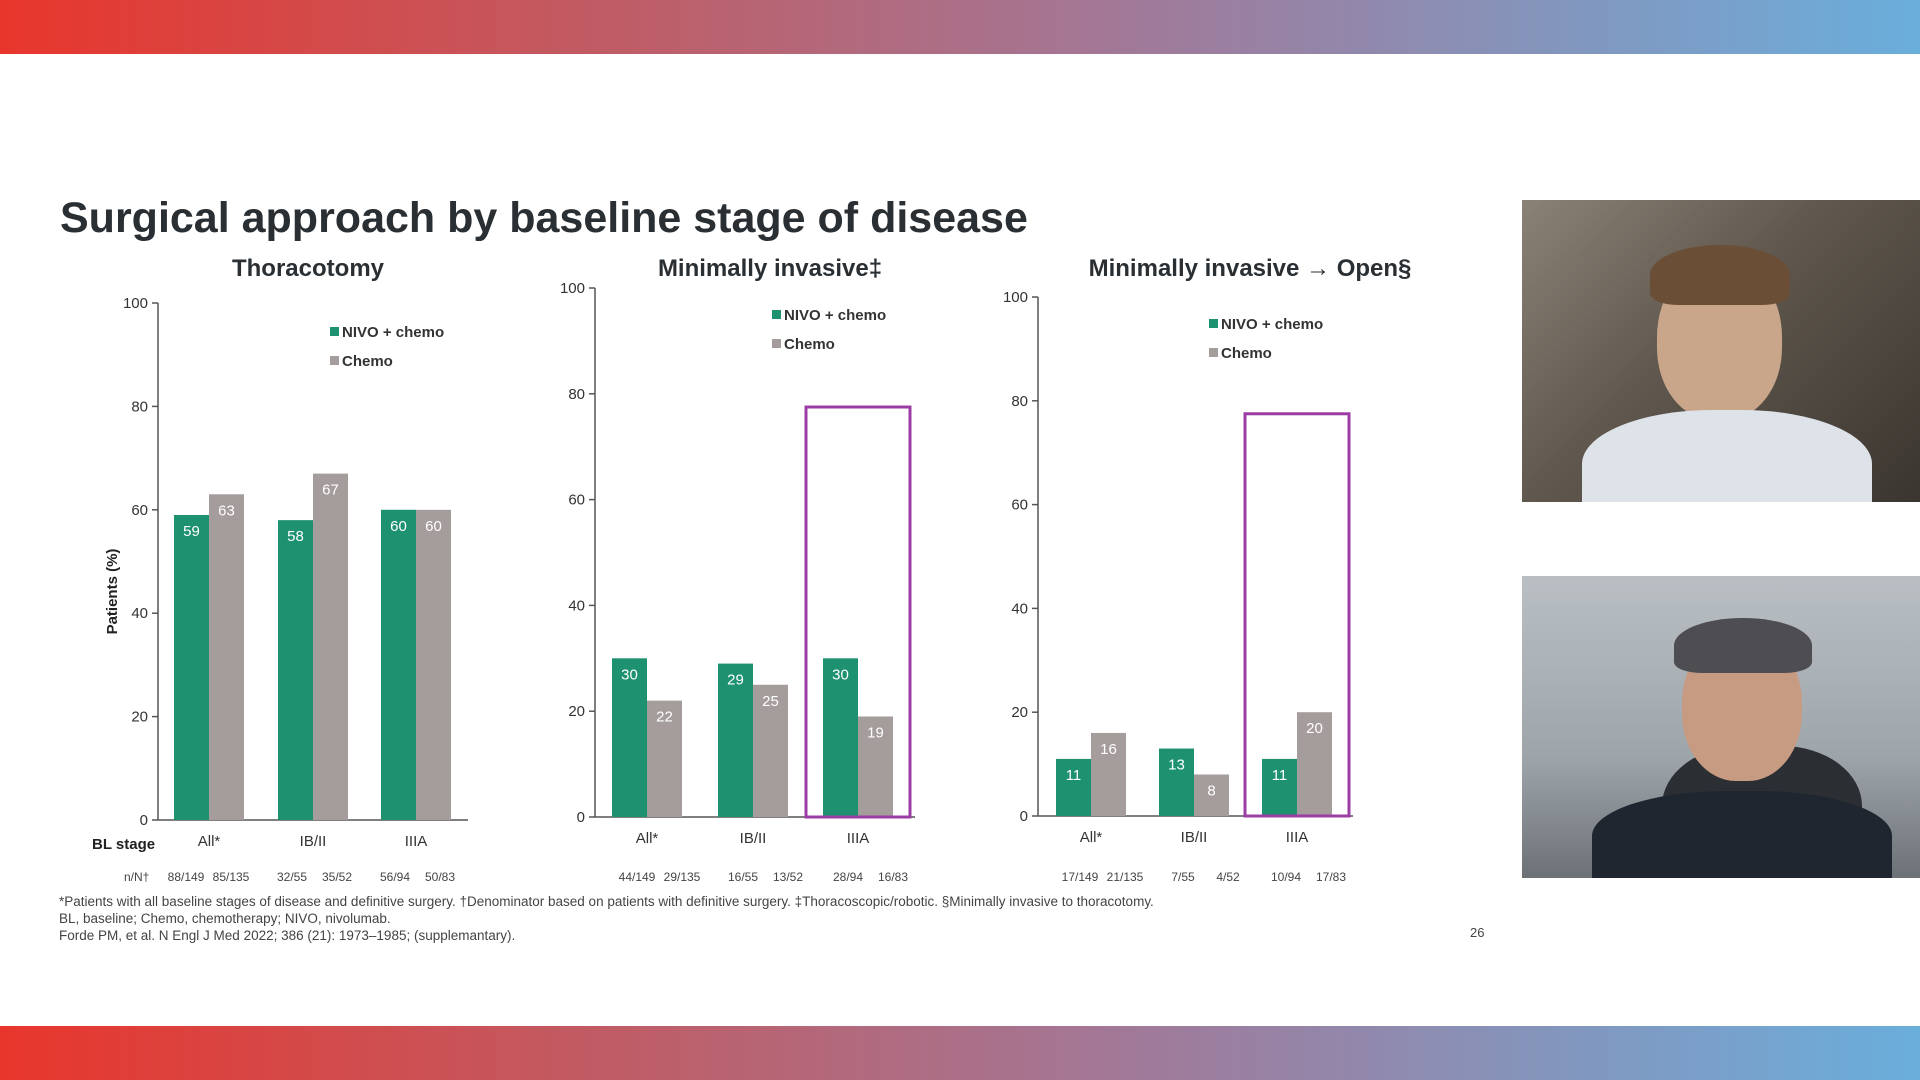 The height and width of the screenshot is (1080, 1920). I want to click on chart-2-y-tick-label-1: 20, so click(576, 711).